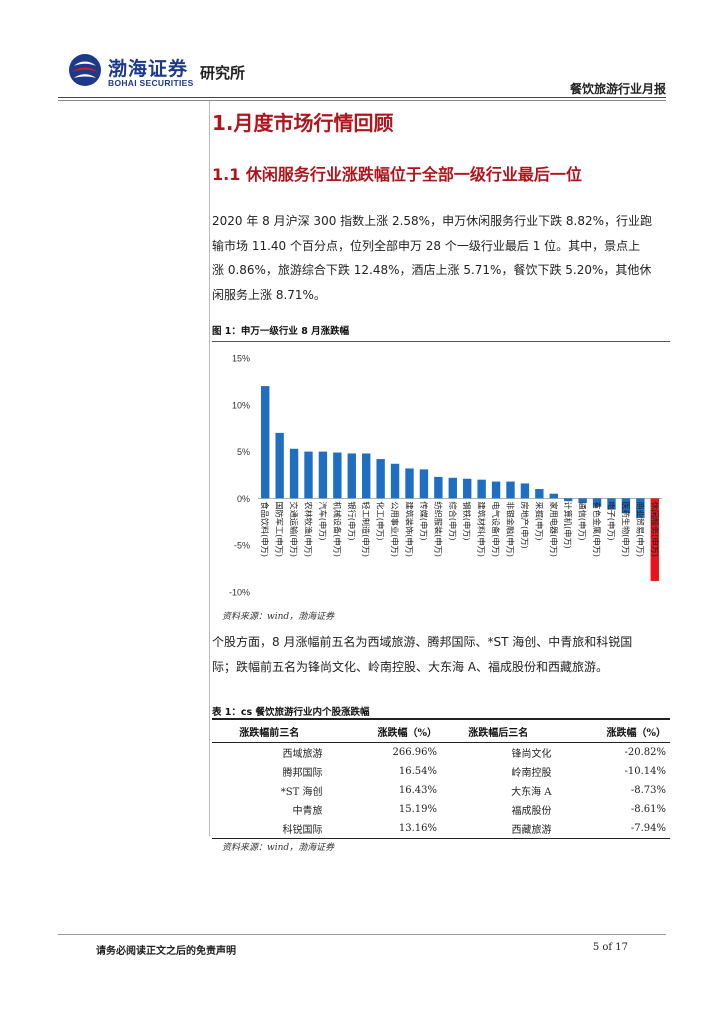 Image resolution: width=724 pixels, height=1024 pixels. Describe the element at coordinates (531, 773) in the screenshot. I see `table-cell: 岭南控股` at that location.